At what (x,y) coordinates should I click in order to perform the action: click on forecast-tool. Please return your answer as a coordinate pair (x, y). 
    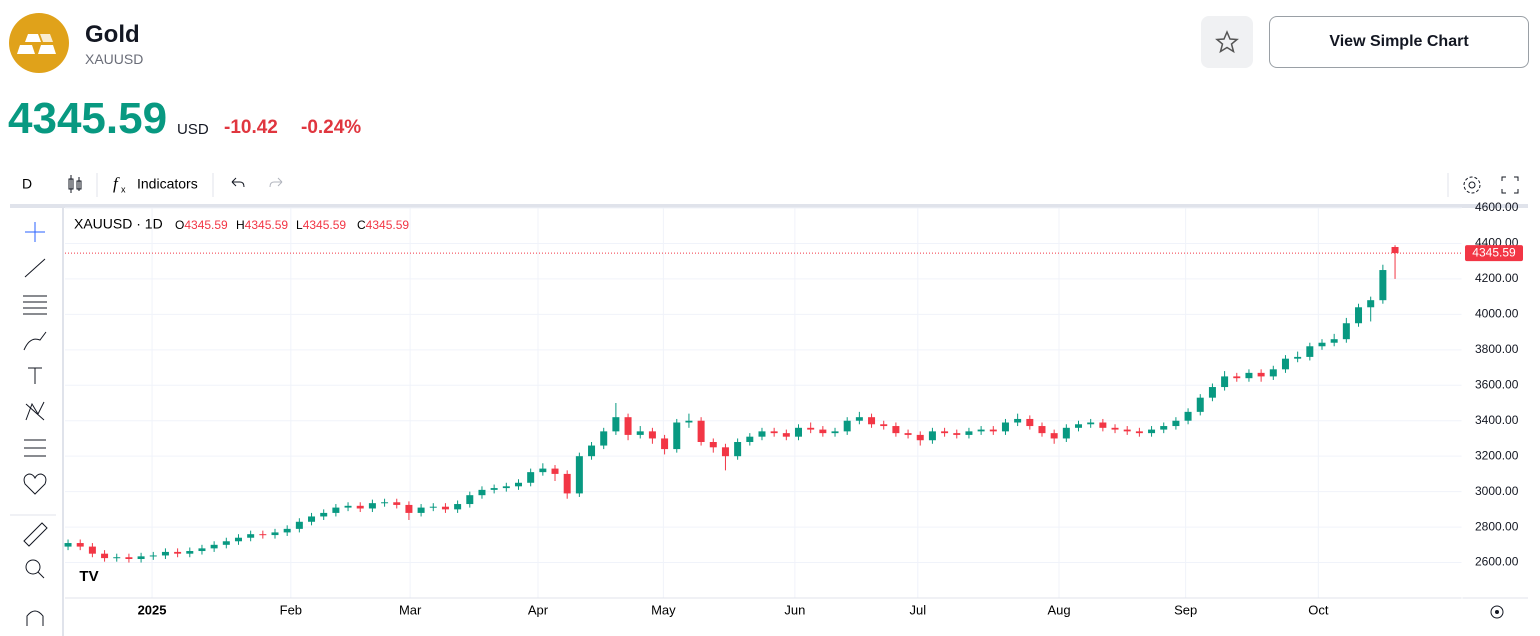
    Looking at the image, I should click on (35, 448).